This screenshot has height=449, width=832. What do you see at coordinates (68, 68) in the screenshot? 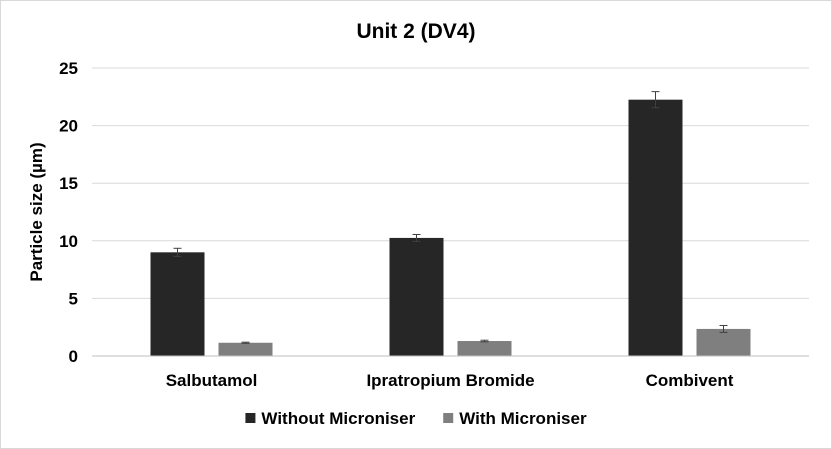
I see `y-tick-label: 25` at bounding box center [68, 68].